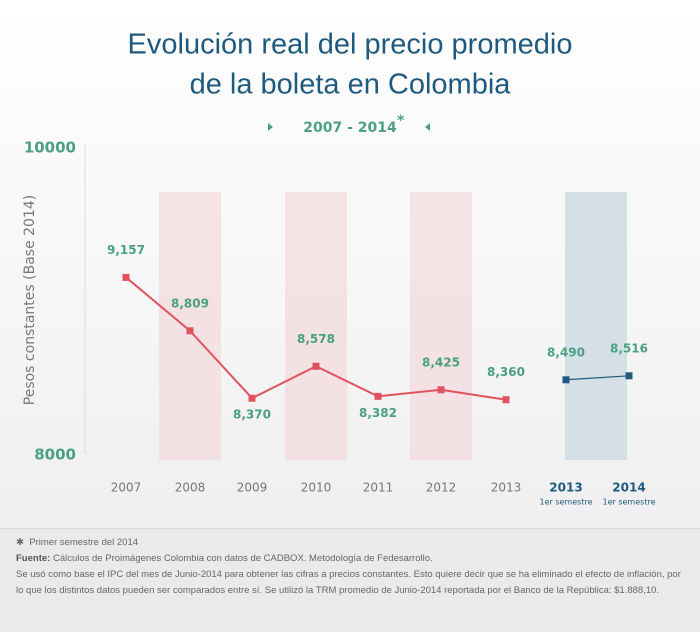 The image size is (700, 632). Describe the element at coordinates (350, 45) in the screenshot. I see `chart-title: Evolución real del precio promedio` at that location.